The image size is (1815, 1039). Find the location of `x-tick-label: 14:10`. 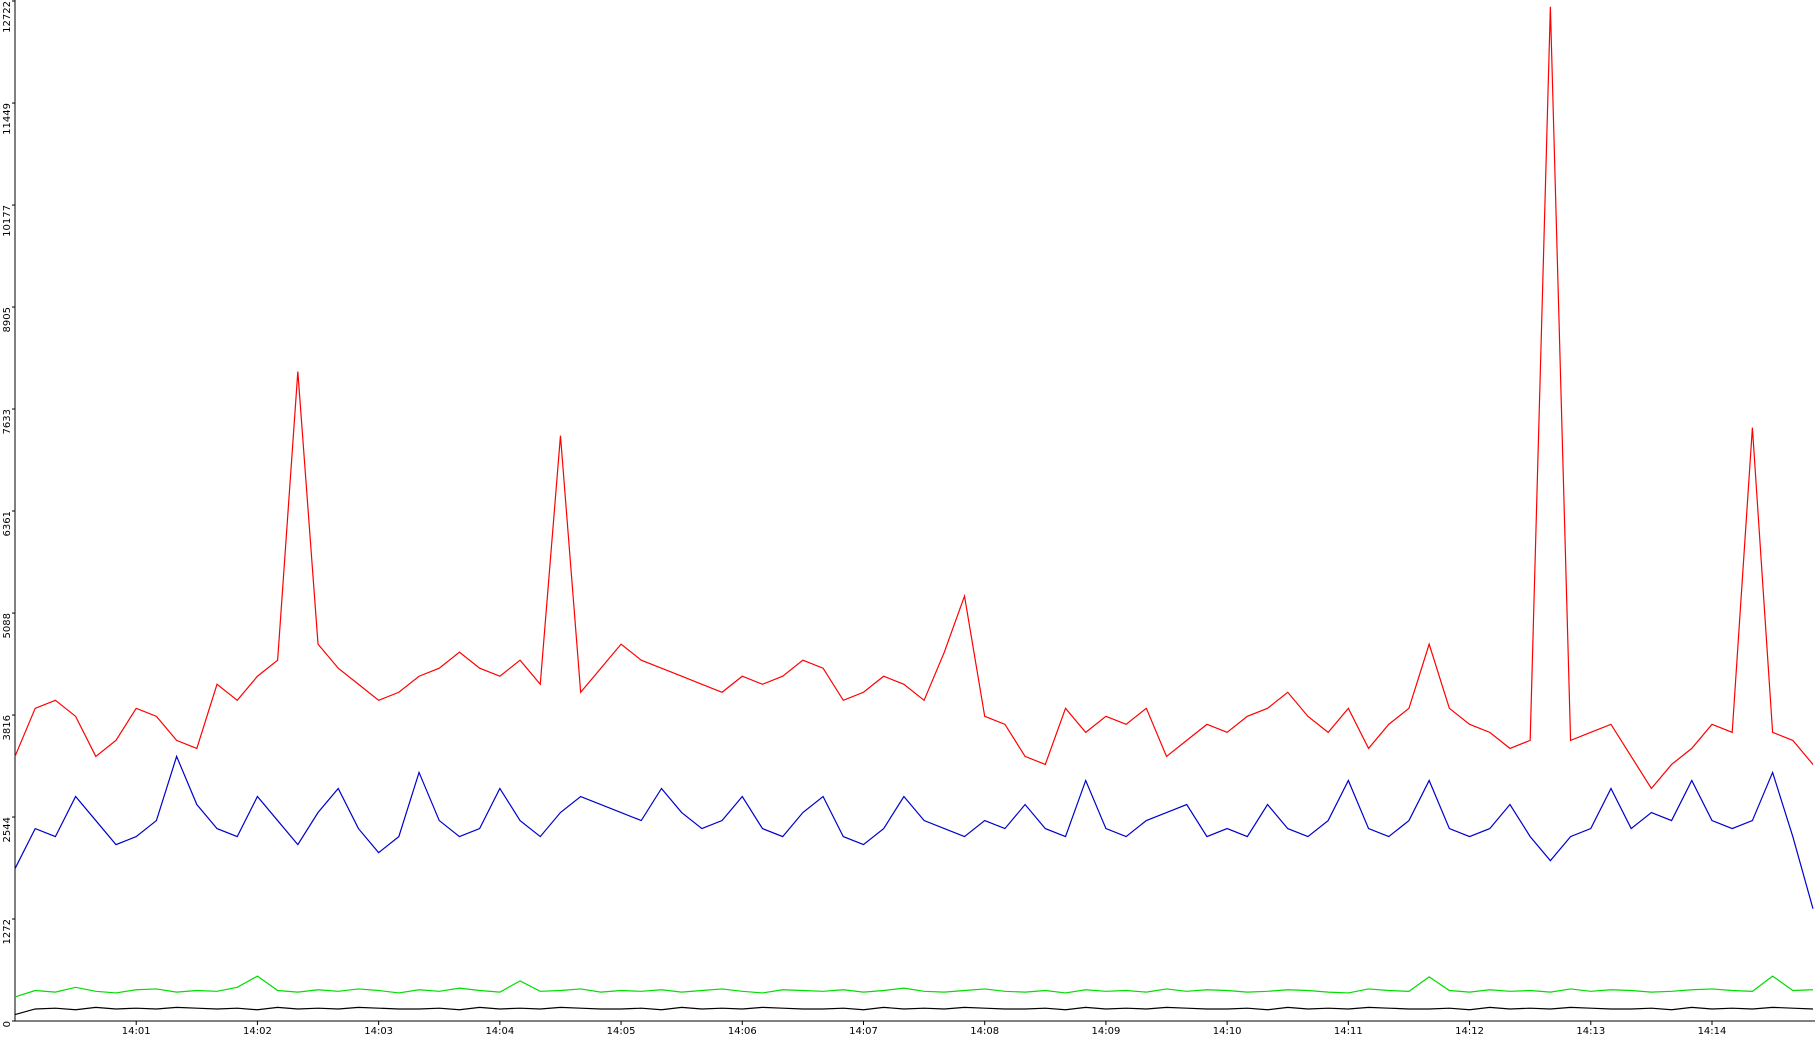

x-tick-label: 14:10 is located at coordinates (1227, 1031).